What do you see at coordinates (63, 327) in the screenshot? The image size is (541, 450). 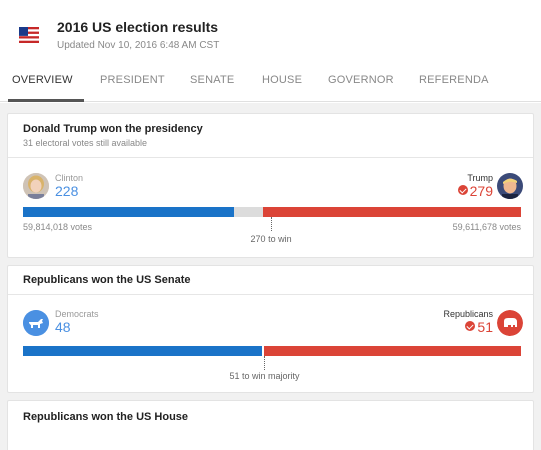 I see `democrats-seats: 48` at bounding box center [63, 327].